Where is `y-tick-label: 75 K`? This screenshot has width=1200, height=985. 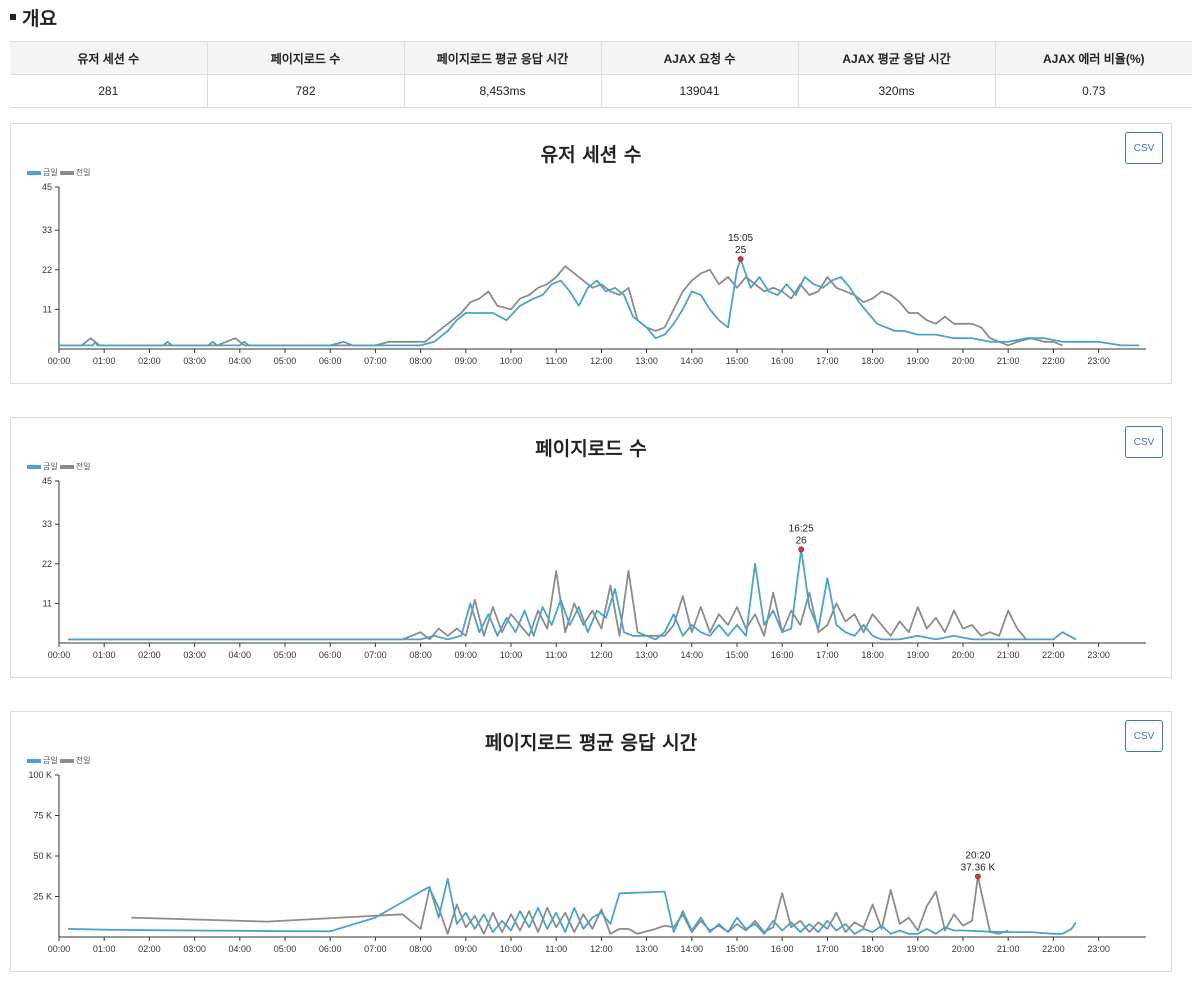
y-tick-label: 75 K is located at coordinates (42, 816).